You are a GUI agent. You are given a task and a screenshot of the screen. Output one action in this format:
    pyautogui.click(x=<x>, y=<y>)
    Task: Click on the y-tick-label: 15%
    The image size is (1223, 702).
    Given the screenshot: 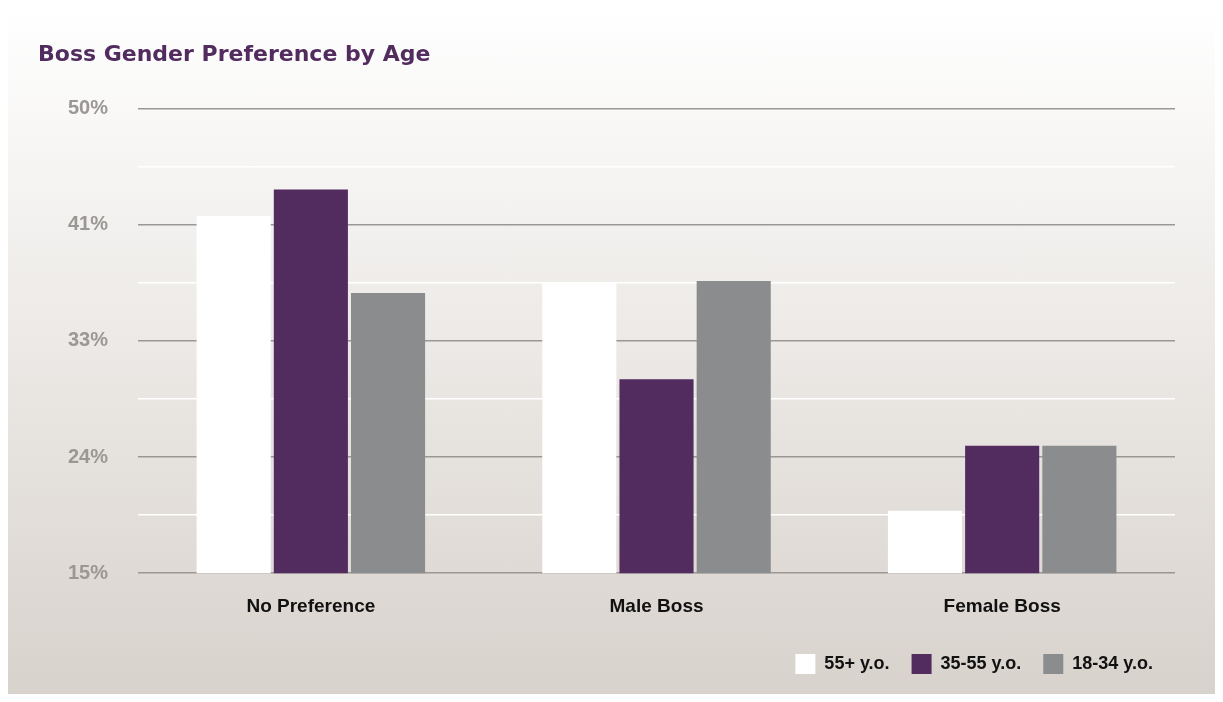 What is the action you would take?
    pyautogui.click(x=88, y=571)
    